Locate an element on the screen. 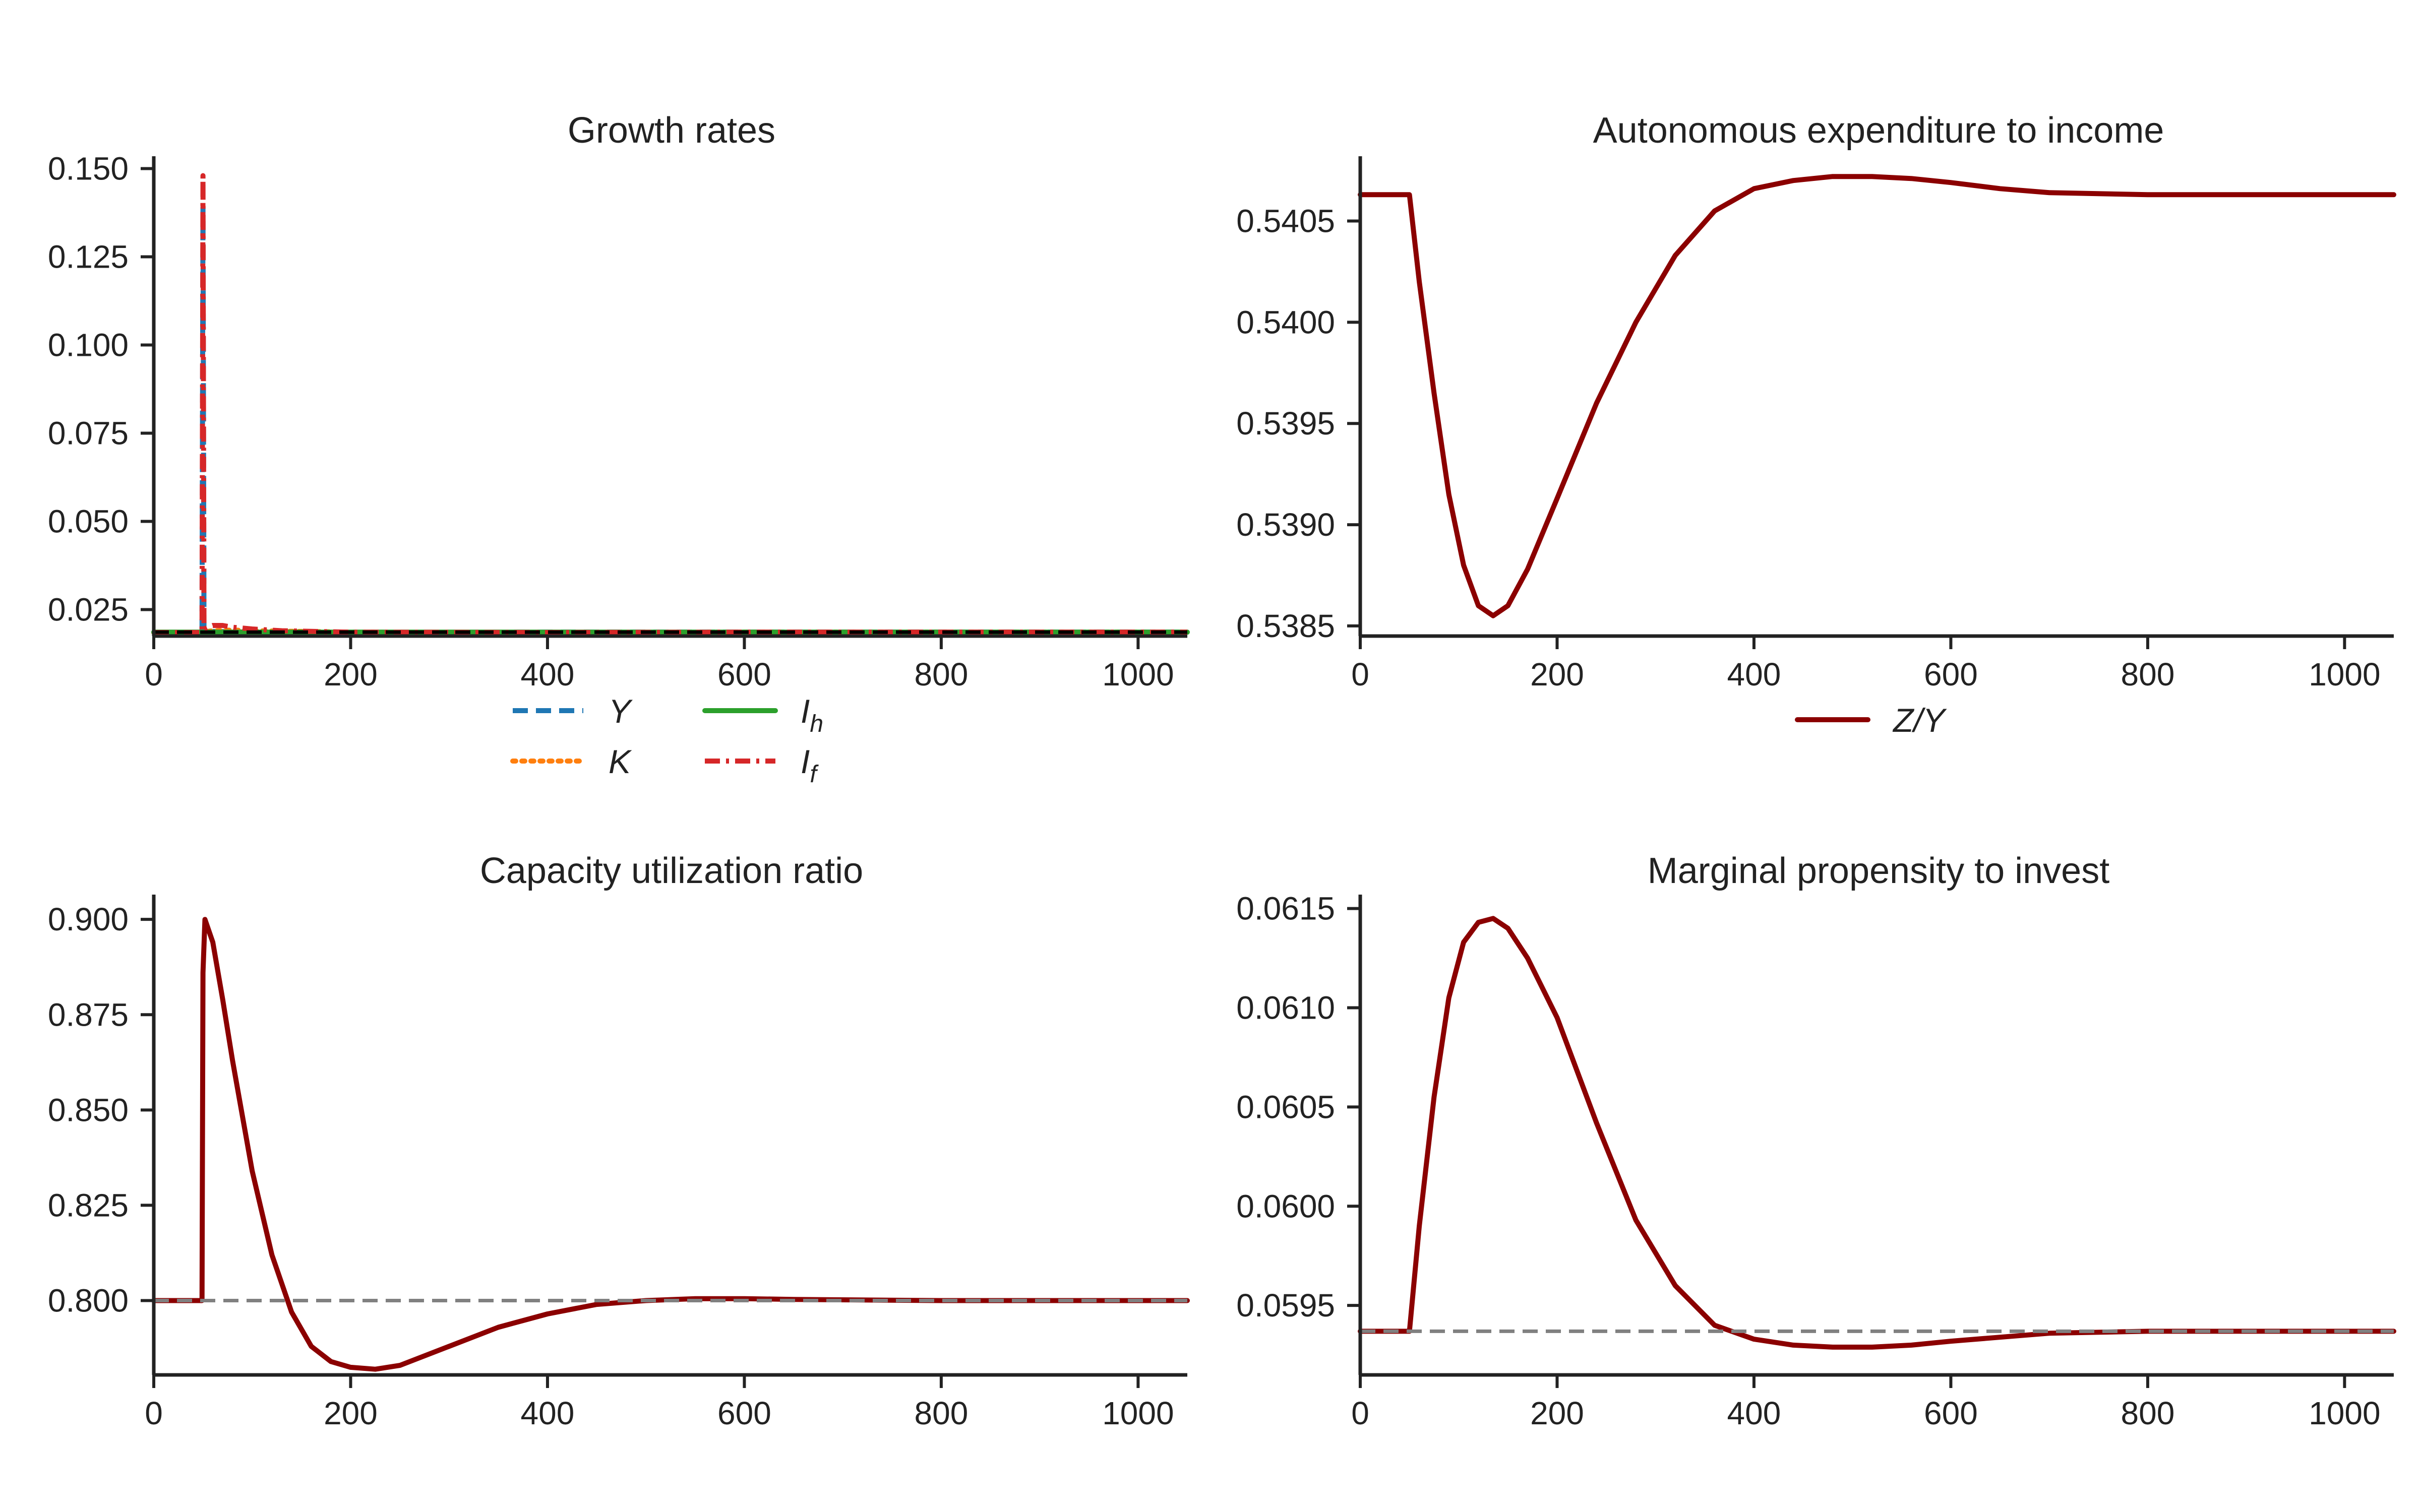 The height and width of the screenshot is (1512, 2420). y-tick-label: 0.5400 is located at coordinates (1285, 322).